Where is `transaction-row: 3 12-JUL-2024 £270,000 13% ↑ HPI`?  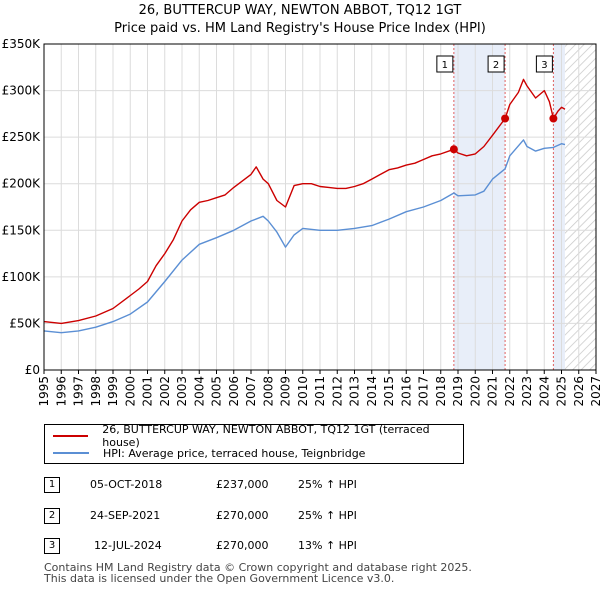
transaction-row: 3 12-JUL-2024 £270,000 13% ↑ HPI is located at coordinates (244, 546).